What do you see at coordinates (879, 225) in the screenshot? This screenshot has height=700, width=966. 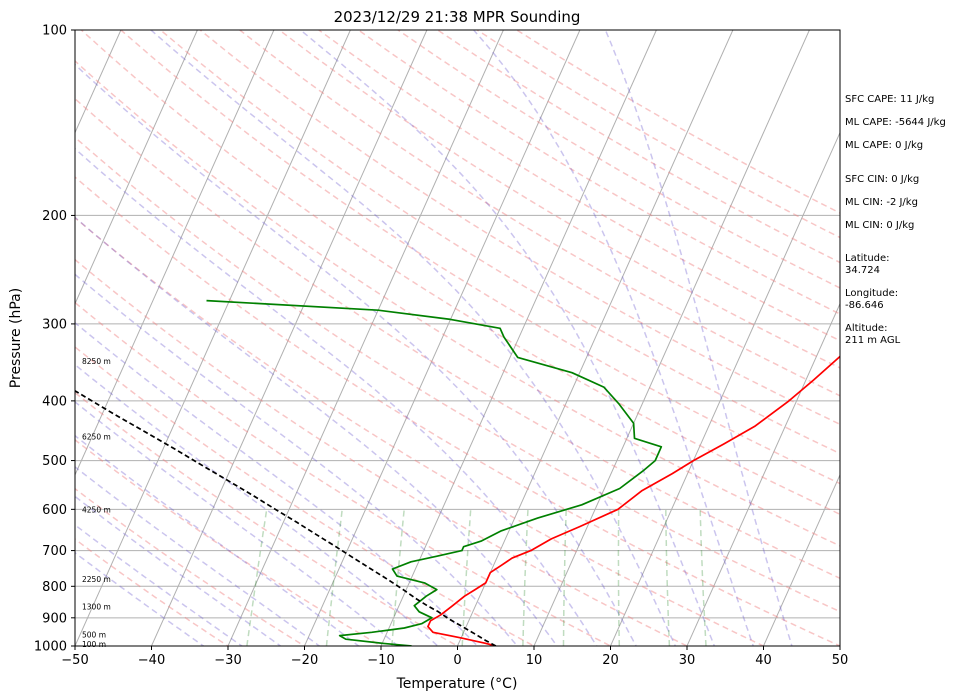 I see `ml-cin-text-2: ML CIN: 0 J/kg` at bounding box center [879, 225].